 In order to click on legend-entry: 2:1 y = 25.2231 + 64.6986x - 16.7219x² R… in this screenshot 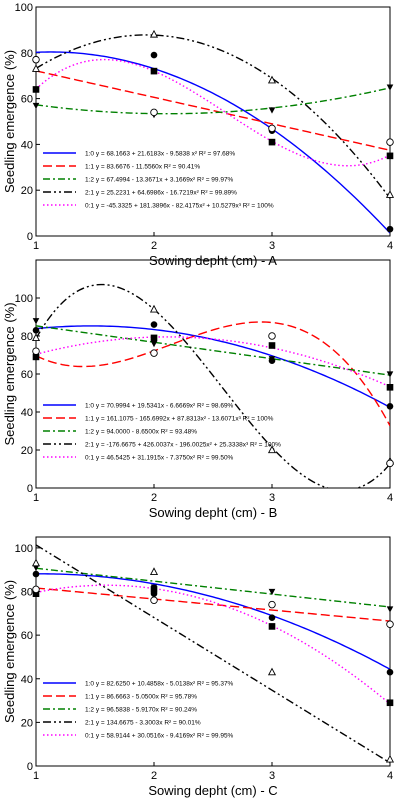, I will do `click(161, 192)`.